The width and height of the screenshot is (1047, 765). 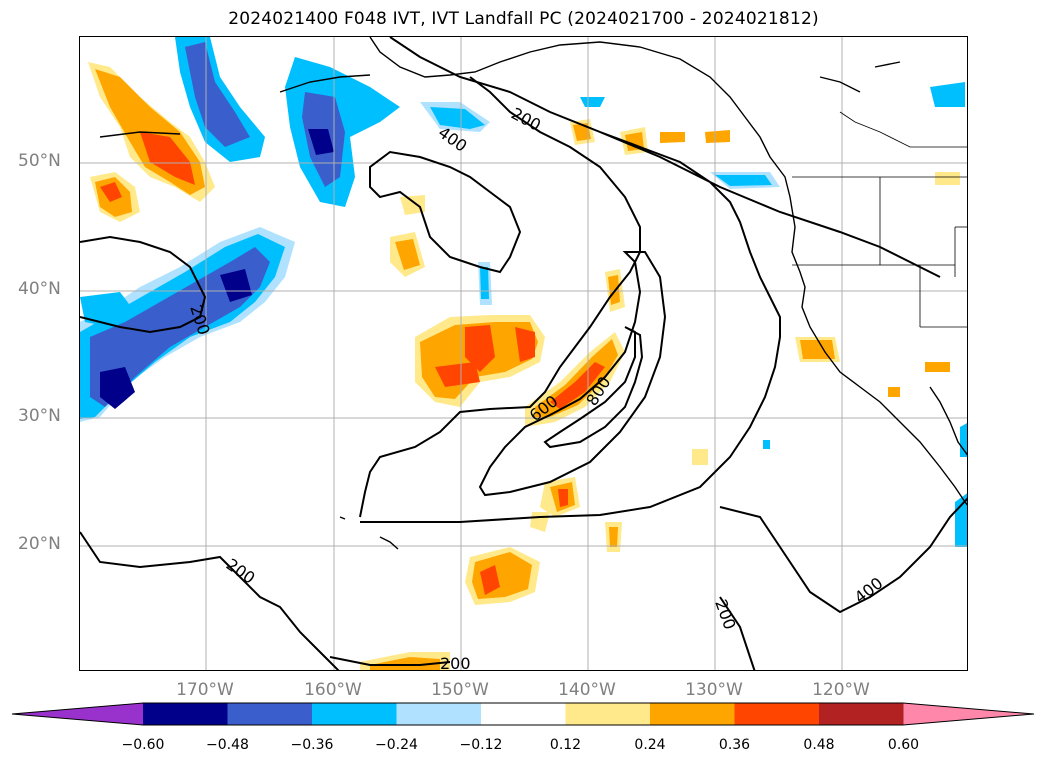 I want to click on colorbar-tick-label: 0.12, so click(x=565, y=745).